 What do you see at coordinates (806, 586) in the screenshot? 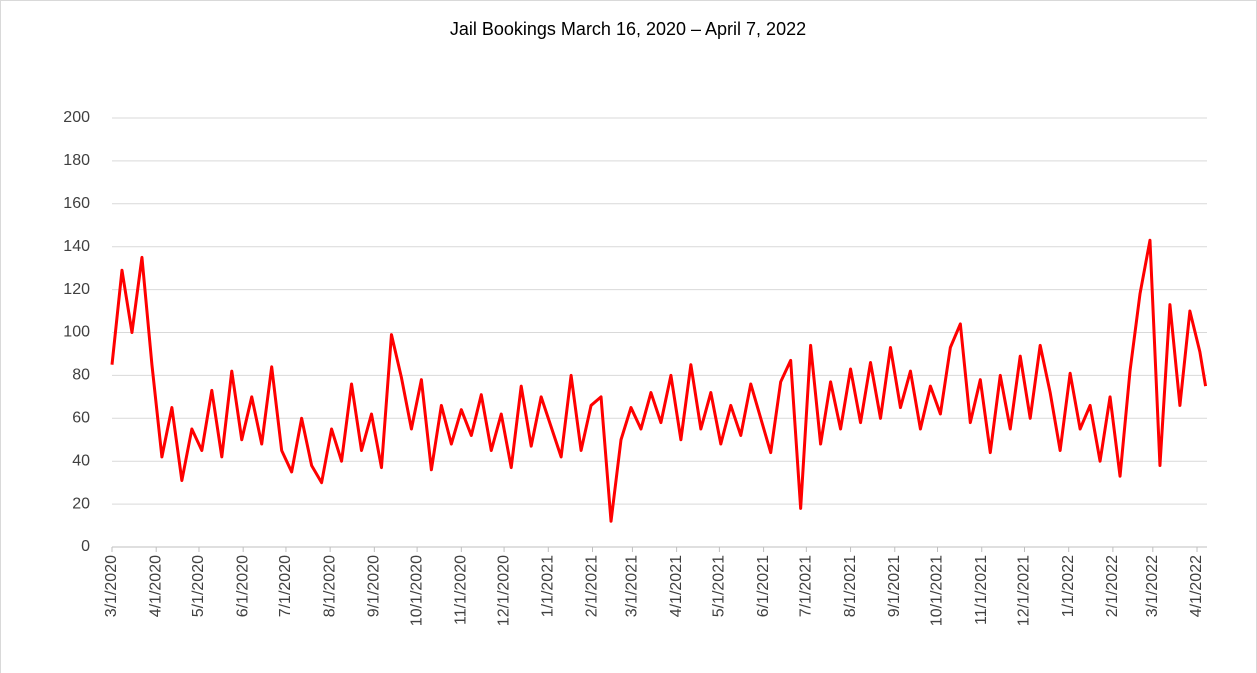
I see `x-tick-label: 7/1/2021` at bounding box center [806, 586].